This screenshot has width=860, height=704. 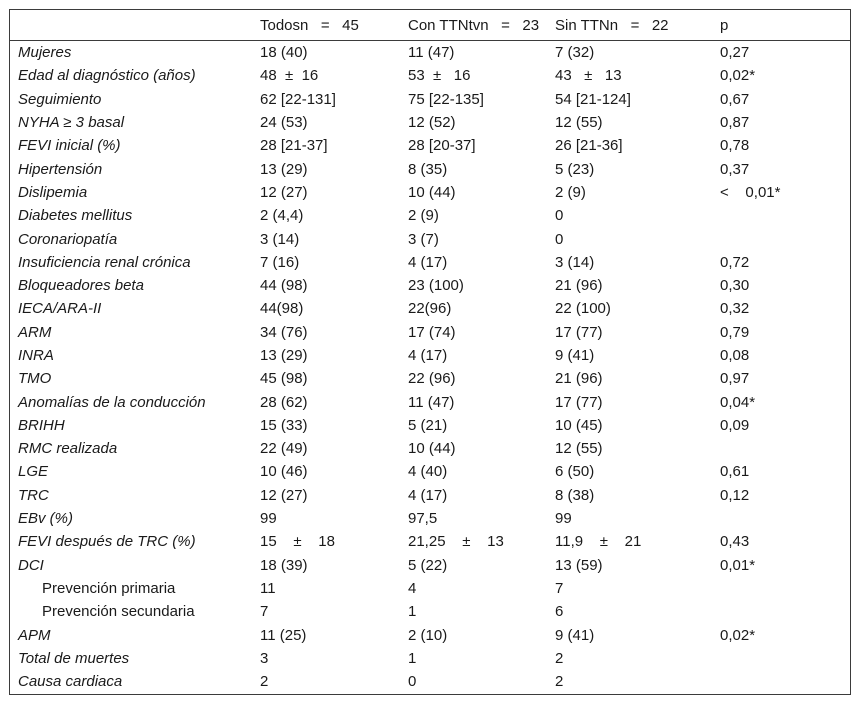 I want to click on cell-todos: 18 (39), so click(x=284, y=565).